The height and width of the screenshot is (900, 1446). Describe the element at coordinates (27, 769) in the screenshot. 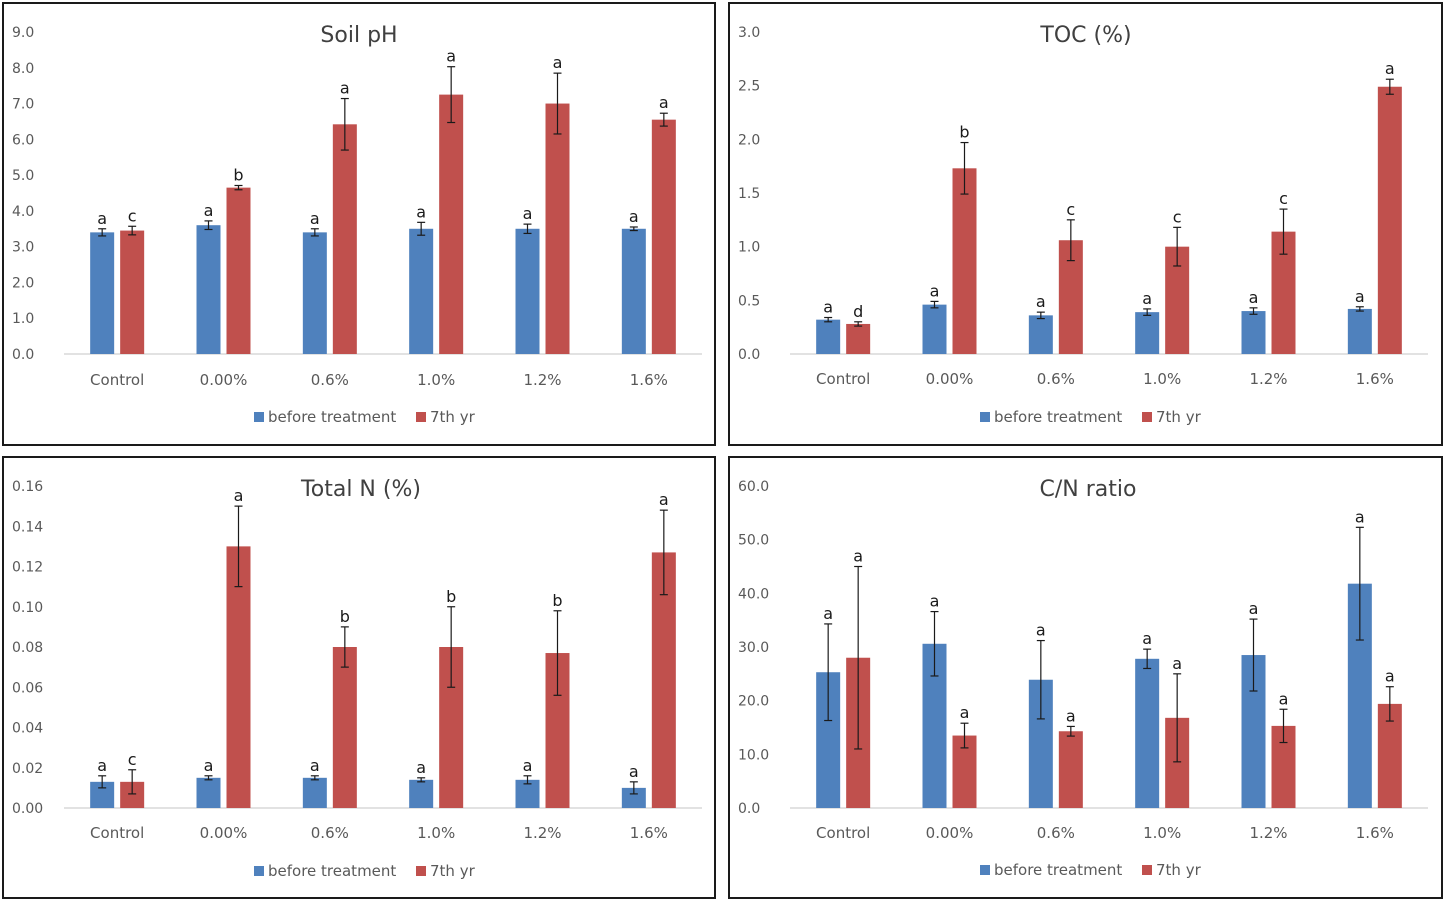

I see `y-tick-label: 0.02` at that location.